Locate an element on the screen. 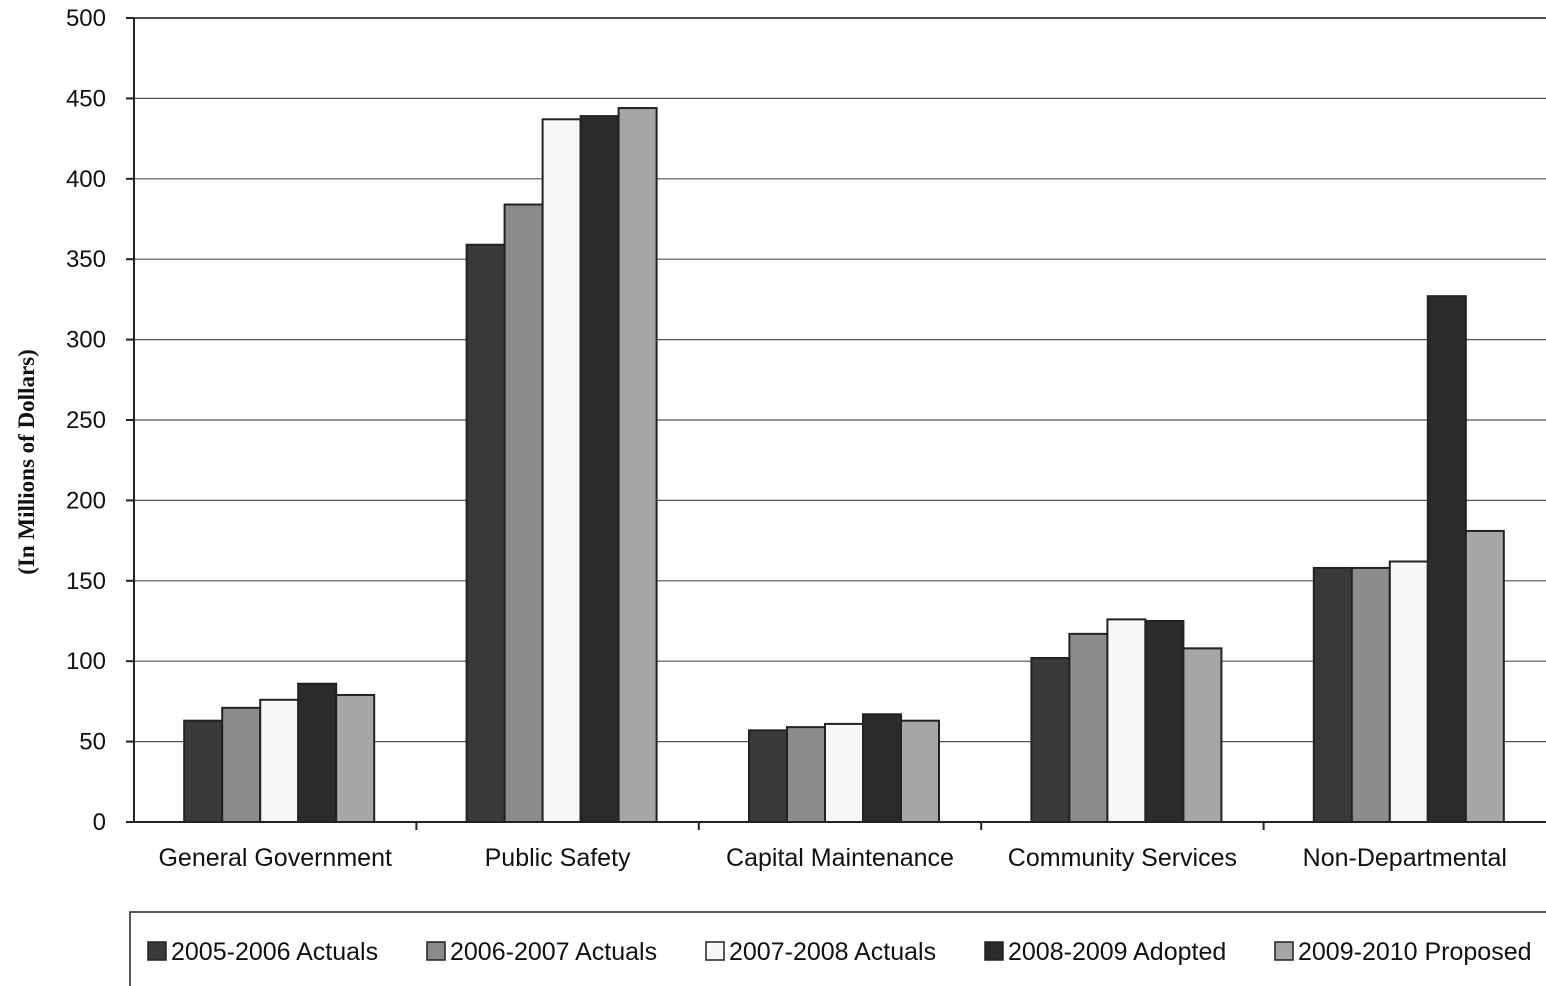 Image resolution: width=1546 pixels, height=986 pixels. legend-entry: 2006-2007 Actuals is located at coordinates (553, 952).